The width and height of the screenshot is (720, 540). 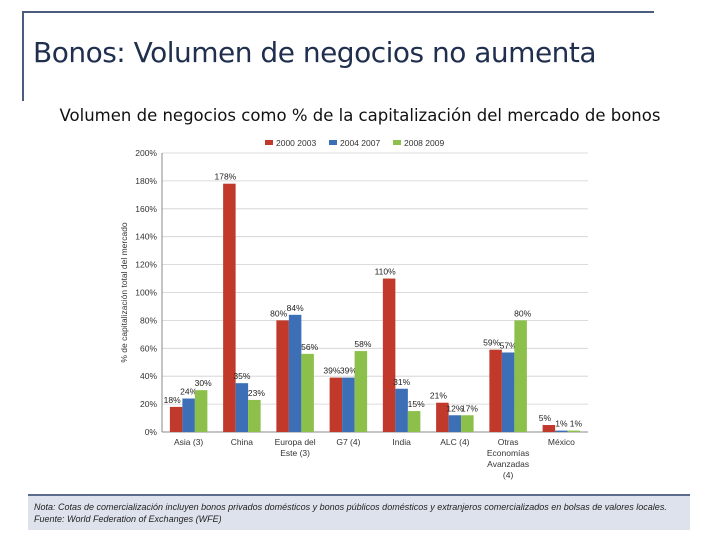 I want to click on slide-title: Bonos: Volumen de negocios no aumenta, so click(x=315, y=52).